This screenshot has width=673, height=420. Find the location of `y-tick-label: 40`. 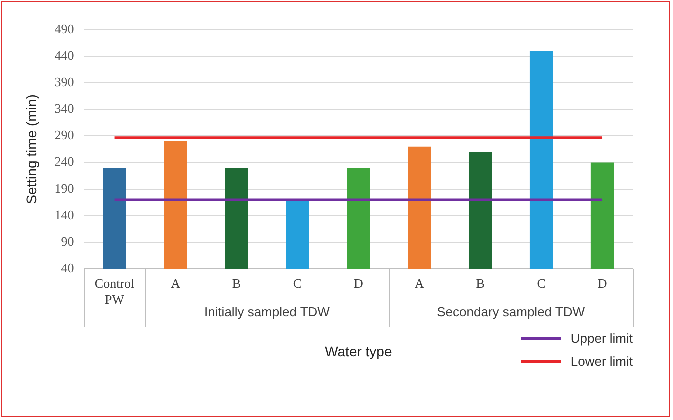

y-tick-label: 40 is located at coordinates (67, 268).